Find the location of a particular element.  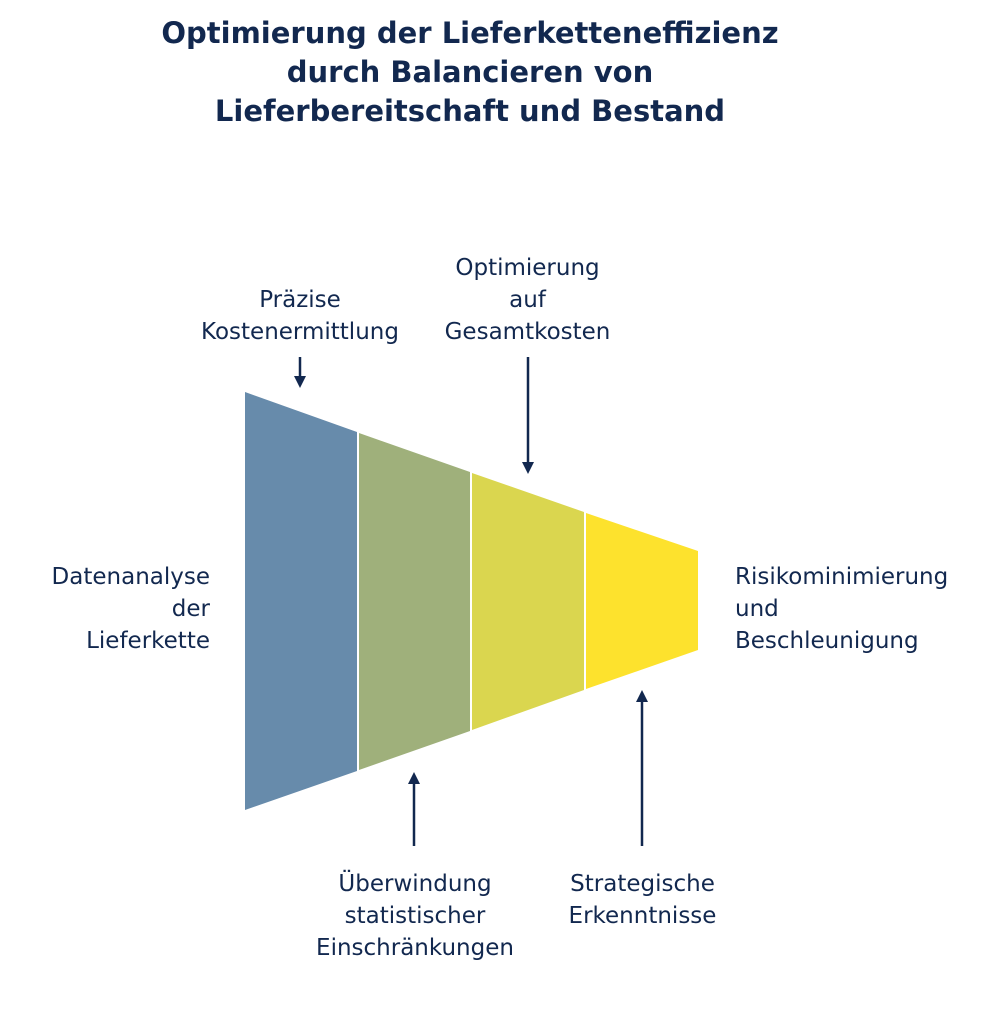

title-line-2: durch Balancieren von is located at coordinates (470, 72).